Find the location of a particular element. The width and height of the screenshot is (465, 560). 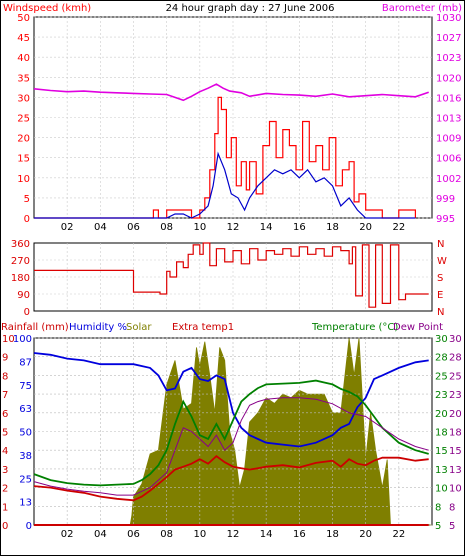

temperature-tick-label: 23 is located at coordinates (441, 395).